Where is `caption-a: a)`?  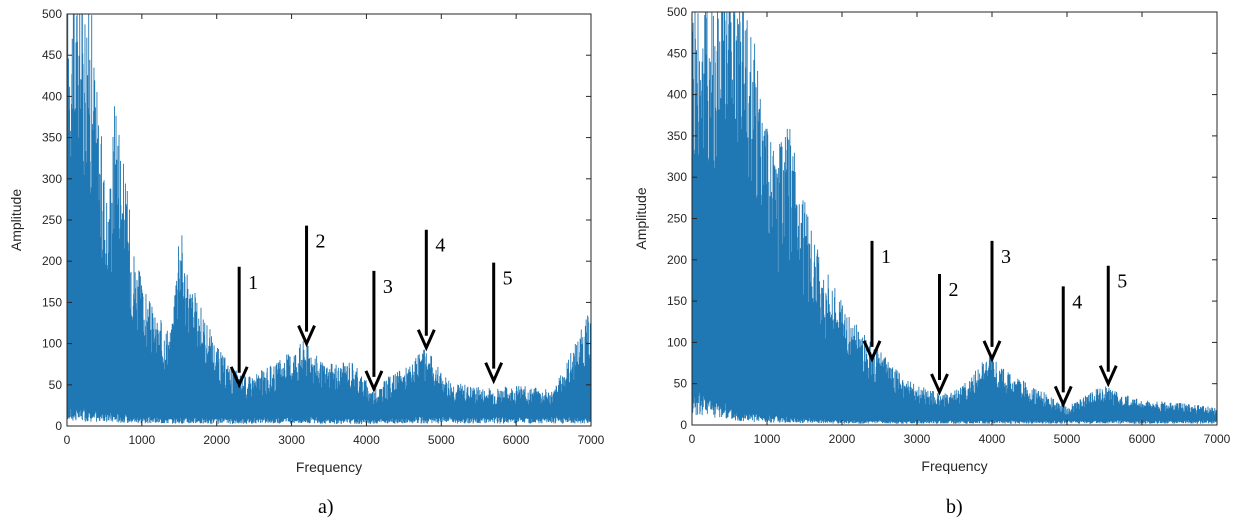
caption-a: a) is located at coordinates (326, 507).